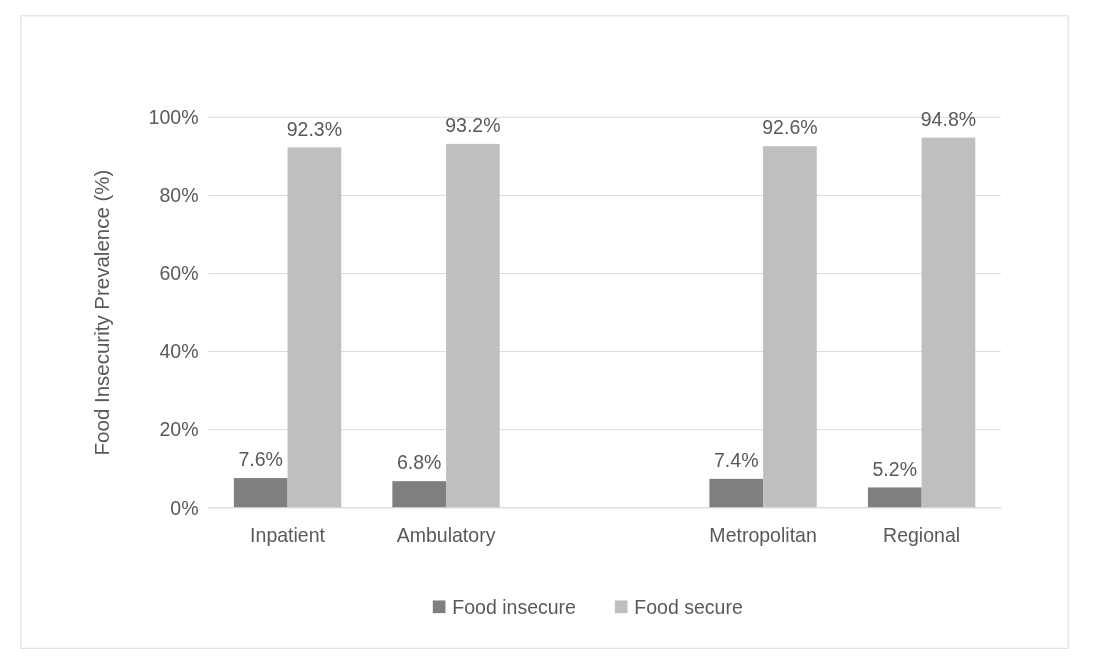  Describe the element at coordinates (179, 273) in the screenshot. I see `y-tick-label: 60%` at that location.